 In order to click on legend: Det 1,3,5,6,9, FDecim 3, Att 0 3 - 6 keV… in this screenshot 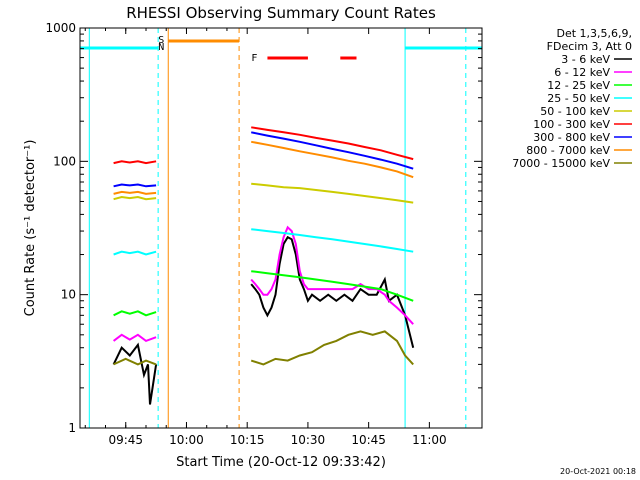, I will do `click(572, 98)`.